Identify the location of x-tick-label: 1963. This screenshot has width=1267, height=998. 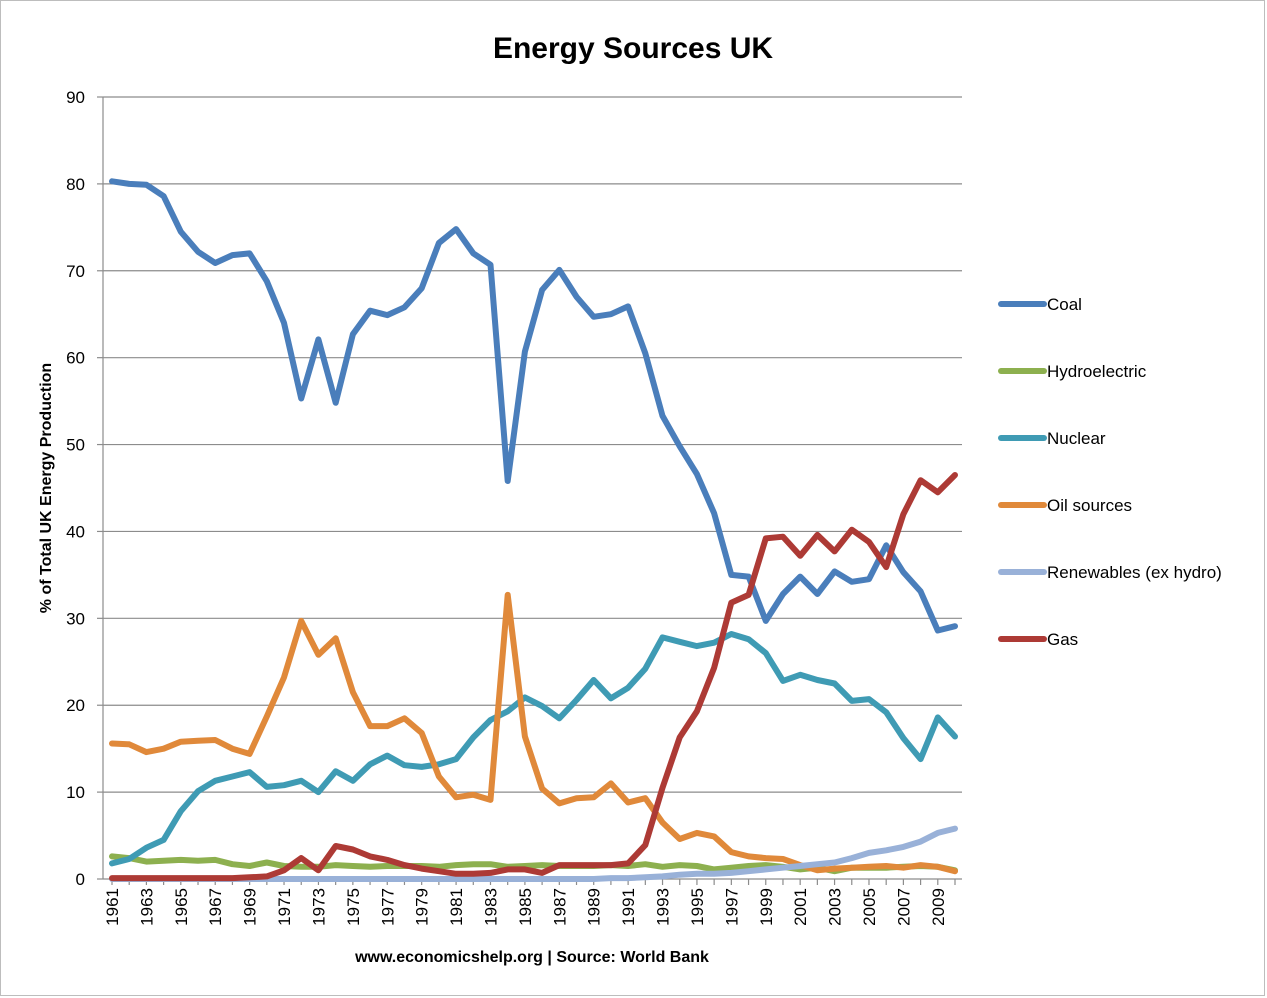
(146, 907).